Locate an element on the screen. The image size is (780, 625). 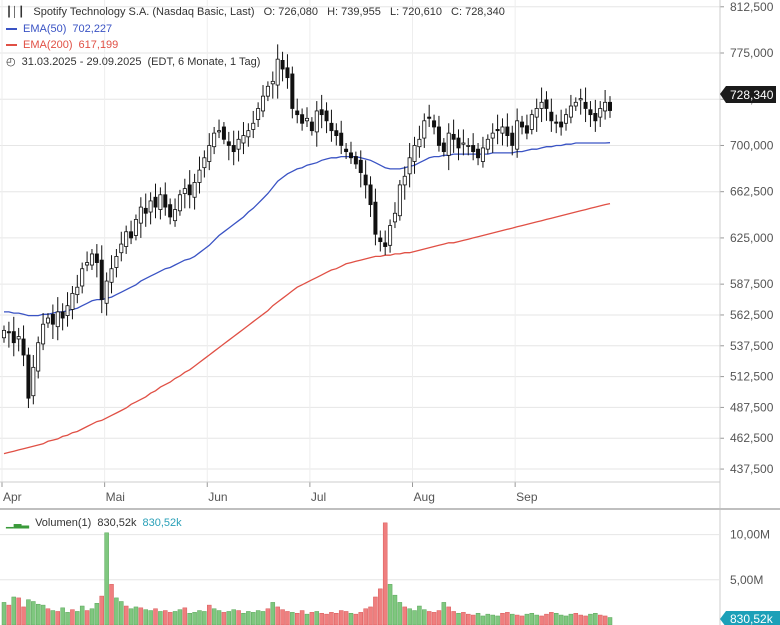
y-tick-label: 587,500 is located at coordinates (752, 284).